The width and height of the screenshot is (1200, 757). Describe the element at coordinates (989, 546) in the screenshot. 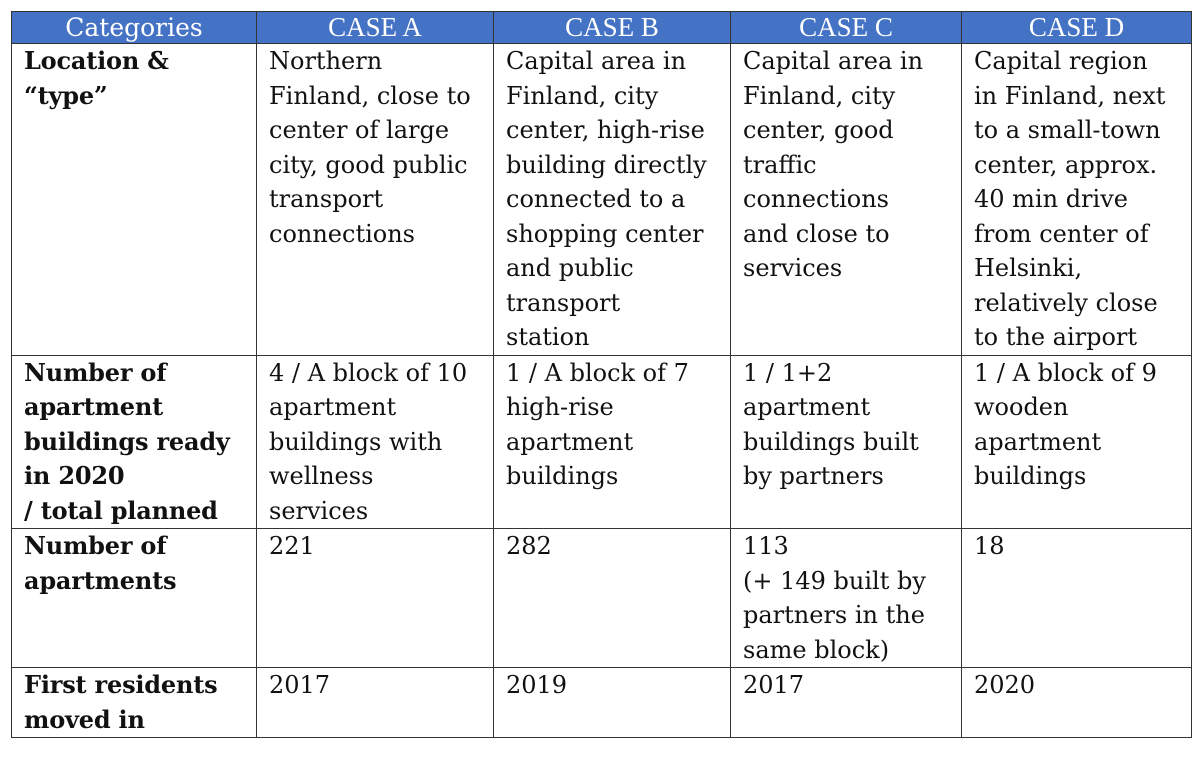

I see `cell-text-line: 18` at that location.